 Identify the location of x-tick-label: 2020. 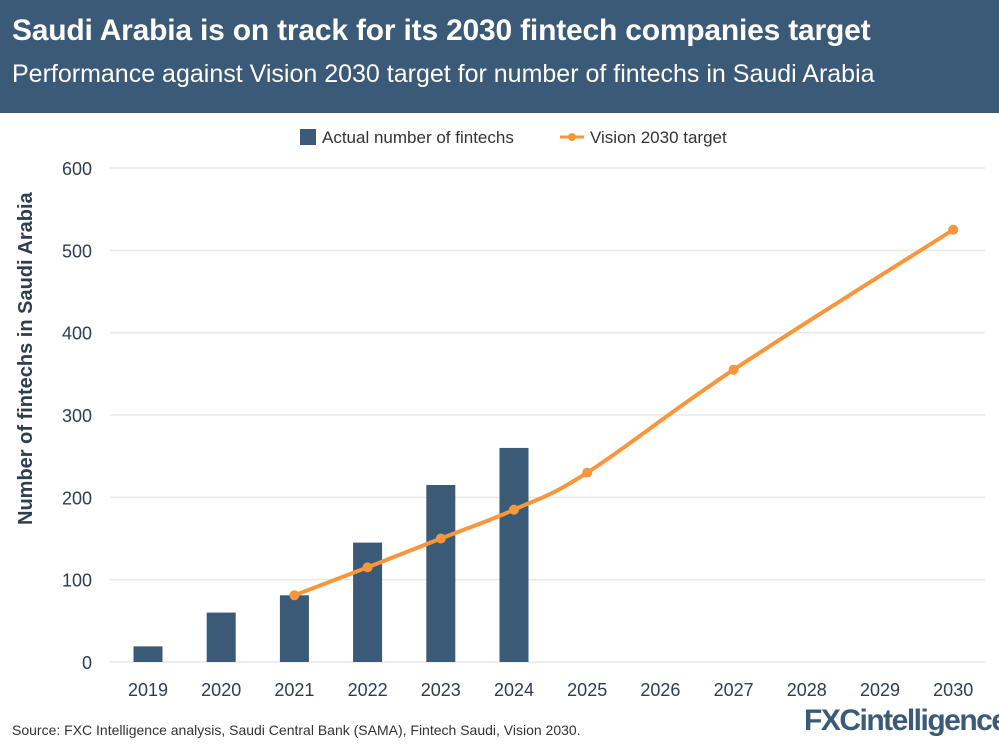
(221, 690).